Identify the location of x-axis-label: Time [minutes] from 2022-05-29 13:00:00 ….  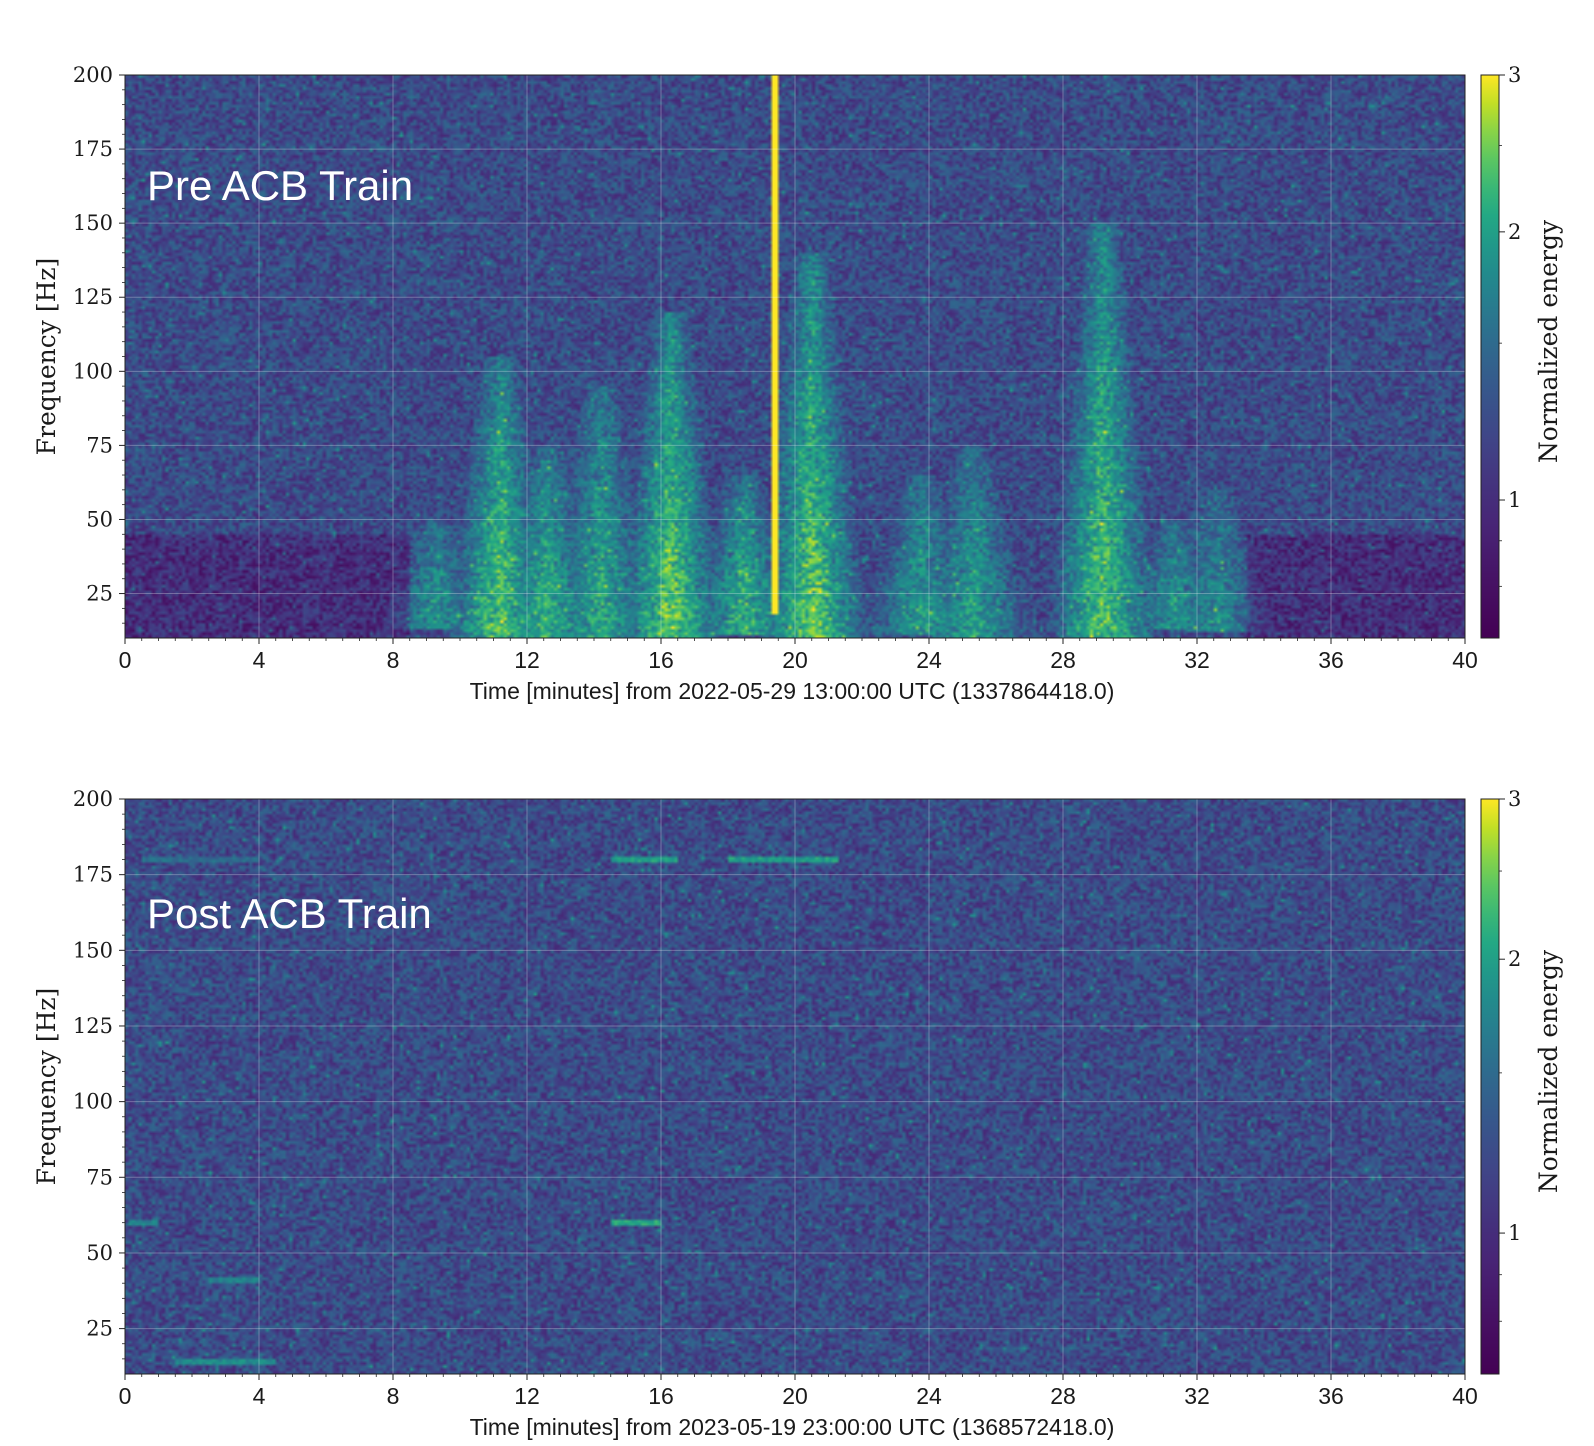
(792, 691).